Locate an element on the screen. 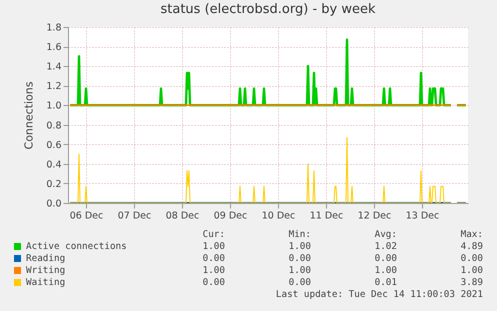 This screenshot has width=497, height=311. y-tick-label: 1.2 is located at coordinates (54, 86).